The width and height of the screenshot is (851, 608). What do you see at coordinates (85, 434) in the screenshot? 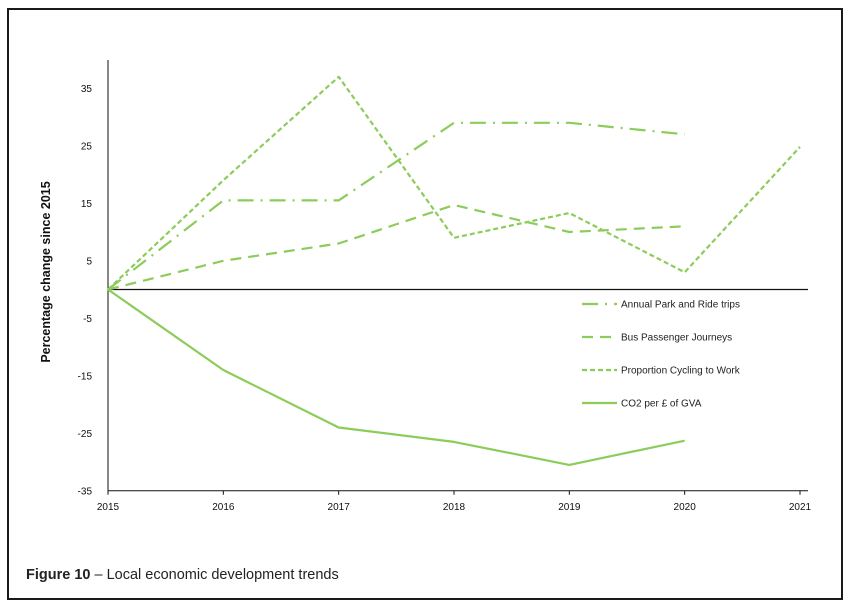
I see `y-tick-label: -25` at bounding box center [85, 434].